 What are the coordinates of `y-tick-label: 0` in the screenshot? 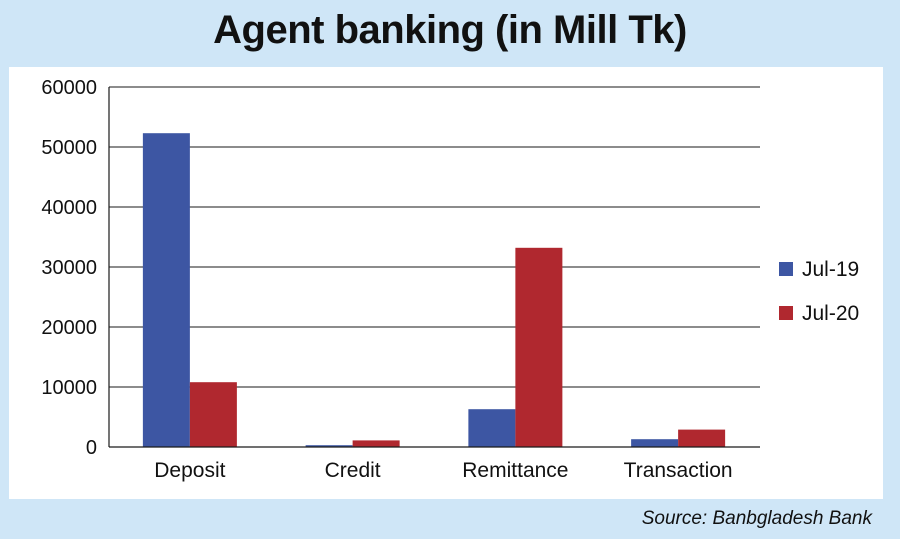 It's located at (91, 448).